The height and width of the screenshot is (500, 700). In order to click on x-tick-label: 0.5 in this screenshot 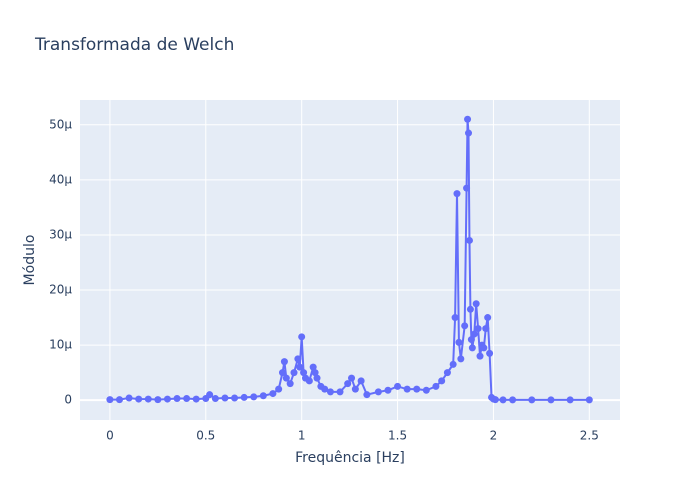, I will do `click(205, 436)`.